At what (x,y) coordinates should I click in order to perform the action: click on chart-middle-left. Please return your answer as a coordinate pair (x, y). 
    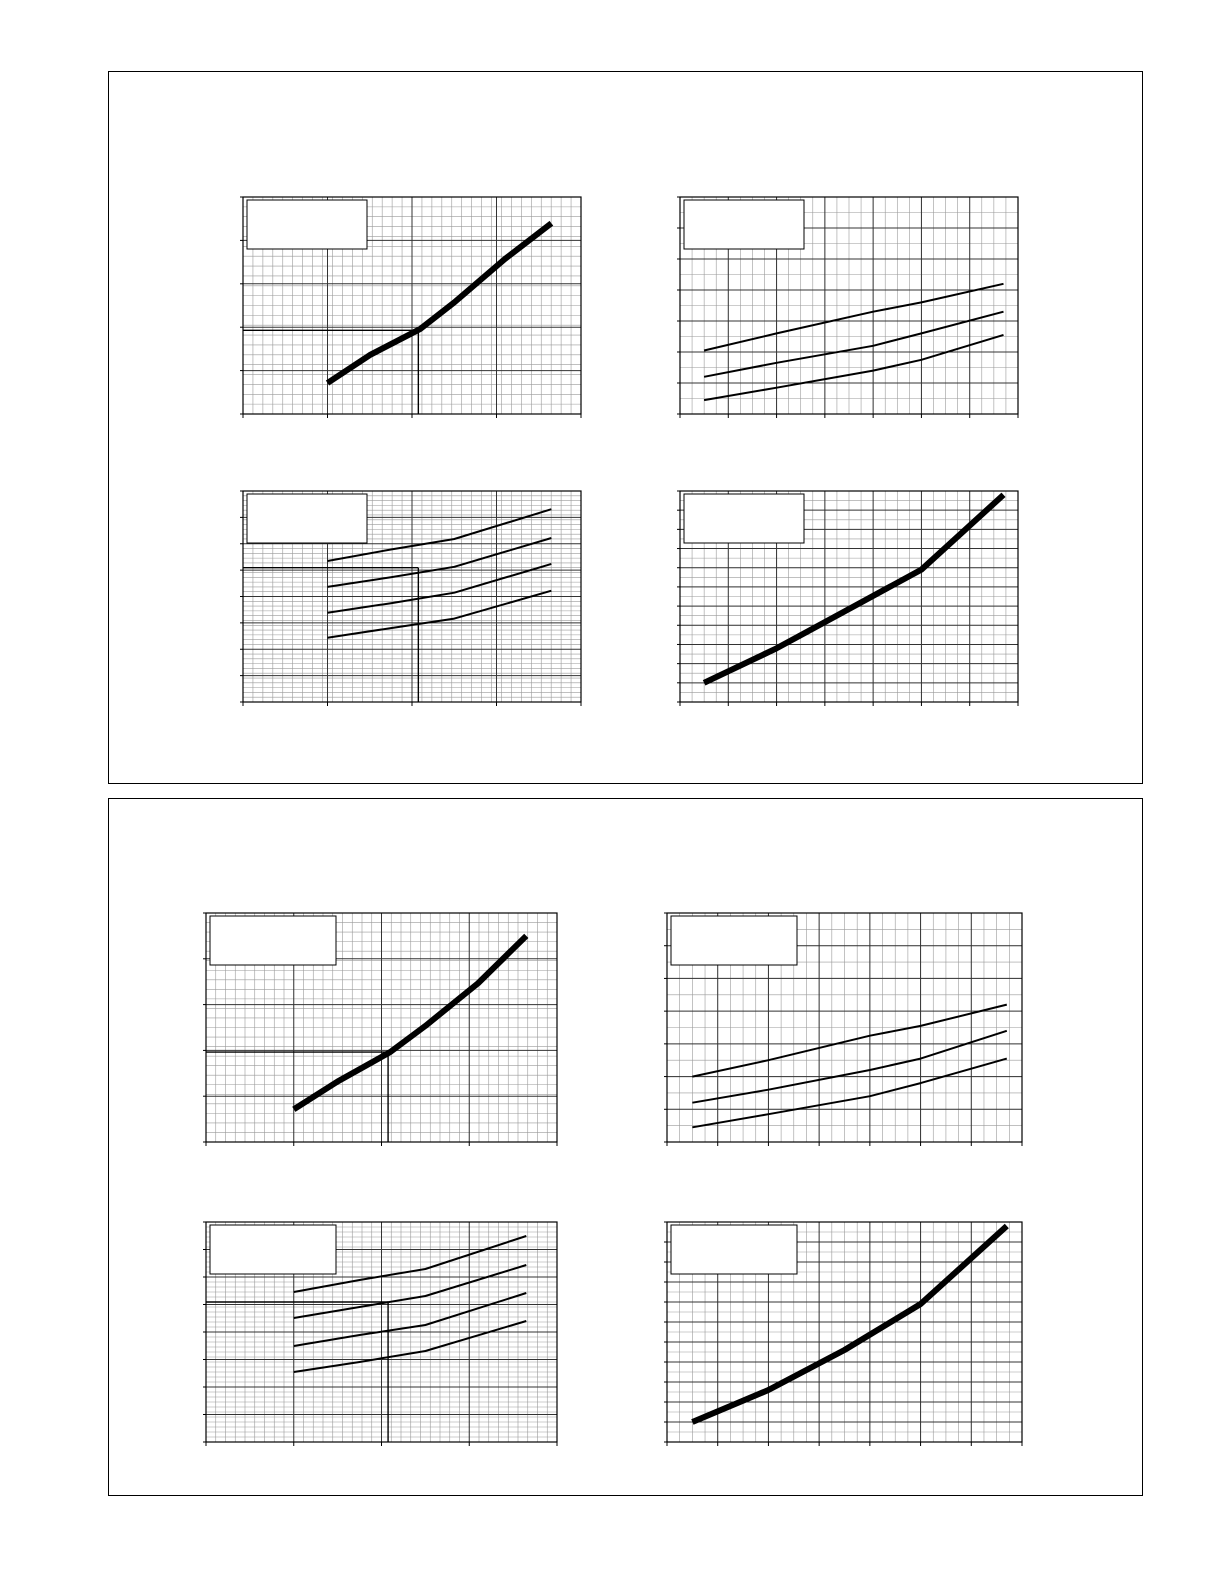
    Looking at the image, I should click on (411, 598).